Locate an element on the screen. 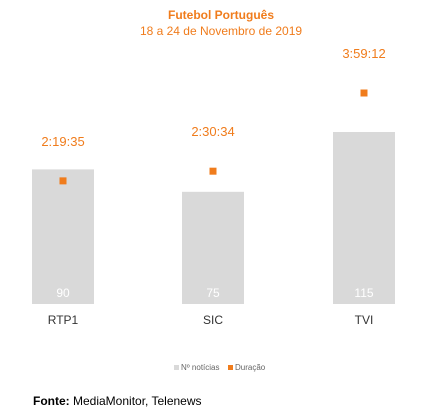 The image size is (425, 417). source-note: Fonte: MediaMonitor, Telenews is located at coordinates (117, 401).